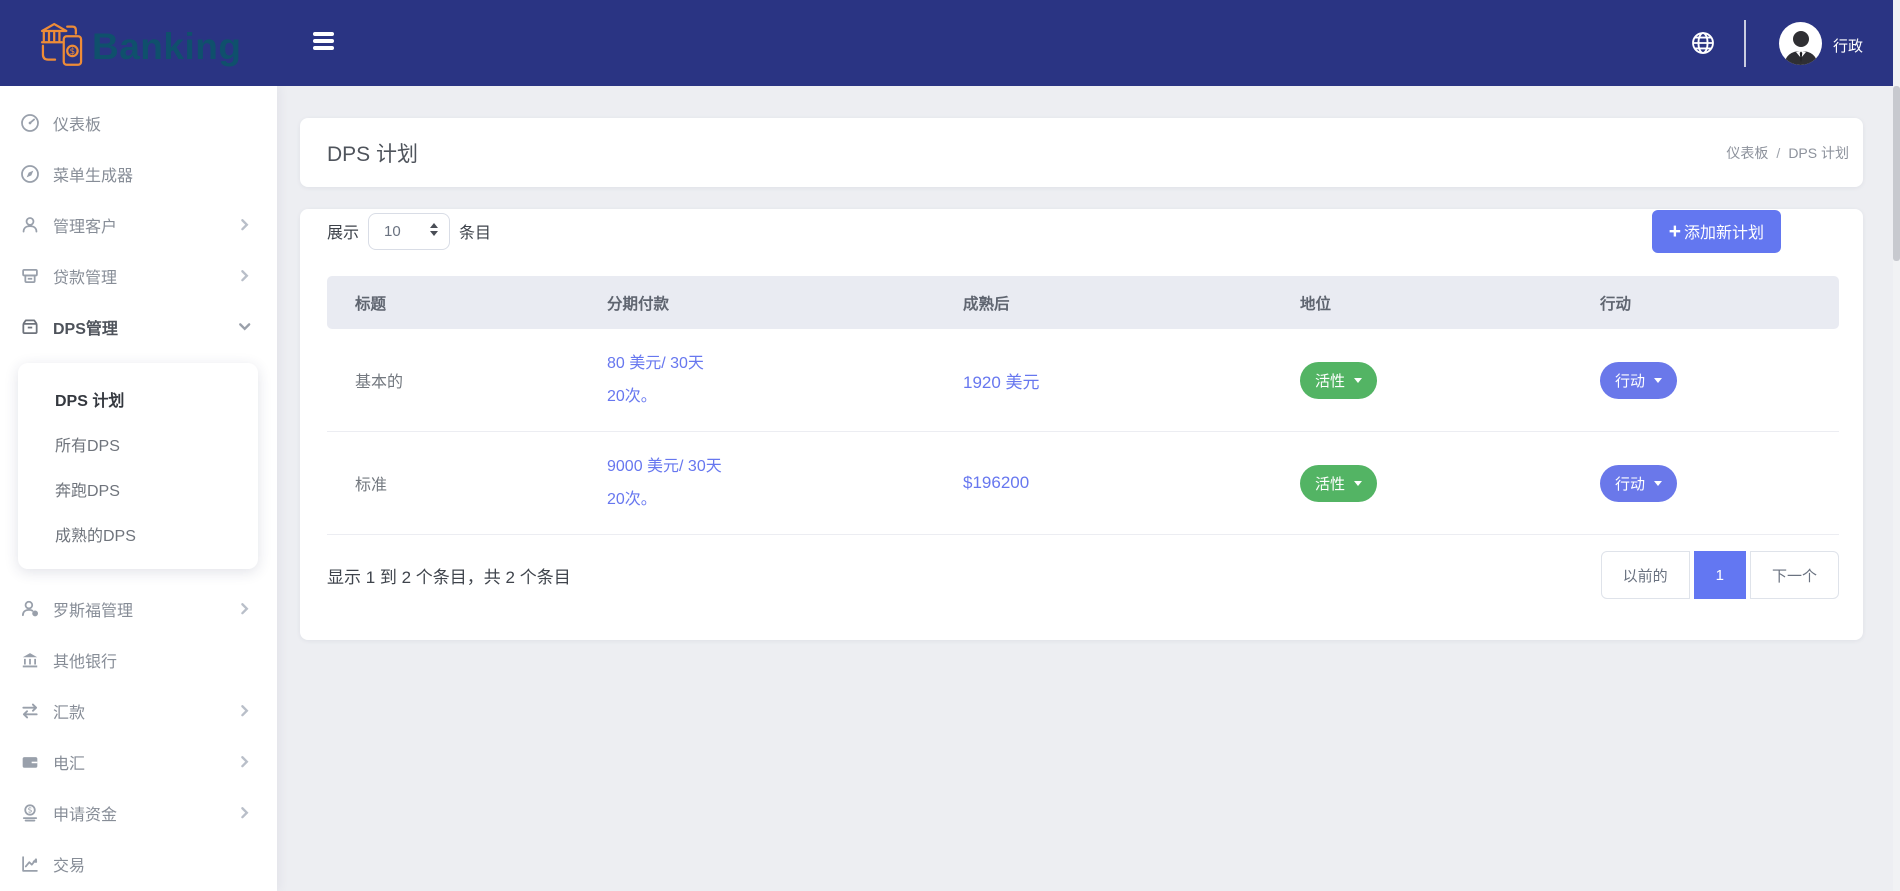 Image resolution: width=1900 pixels, height=891 pixels. I want to click on pagination: 以前的 1 下一个, so click(1719, 575).